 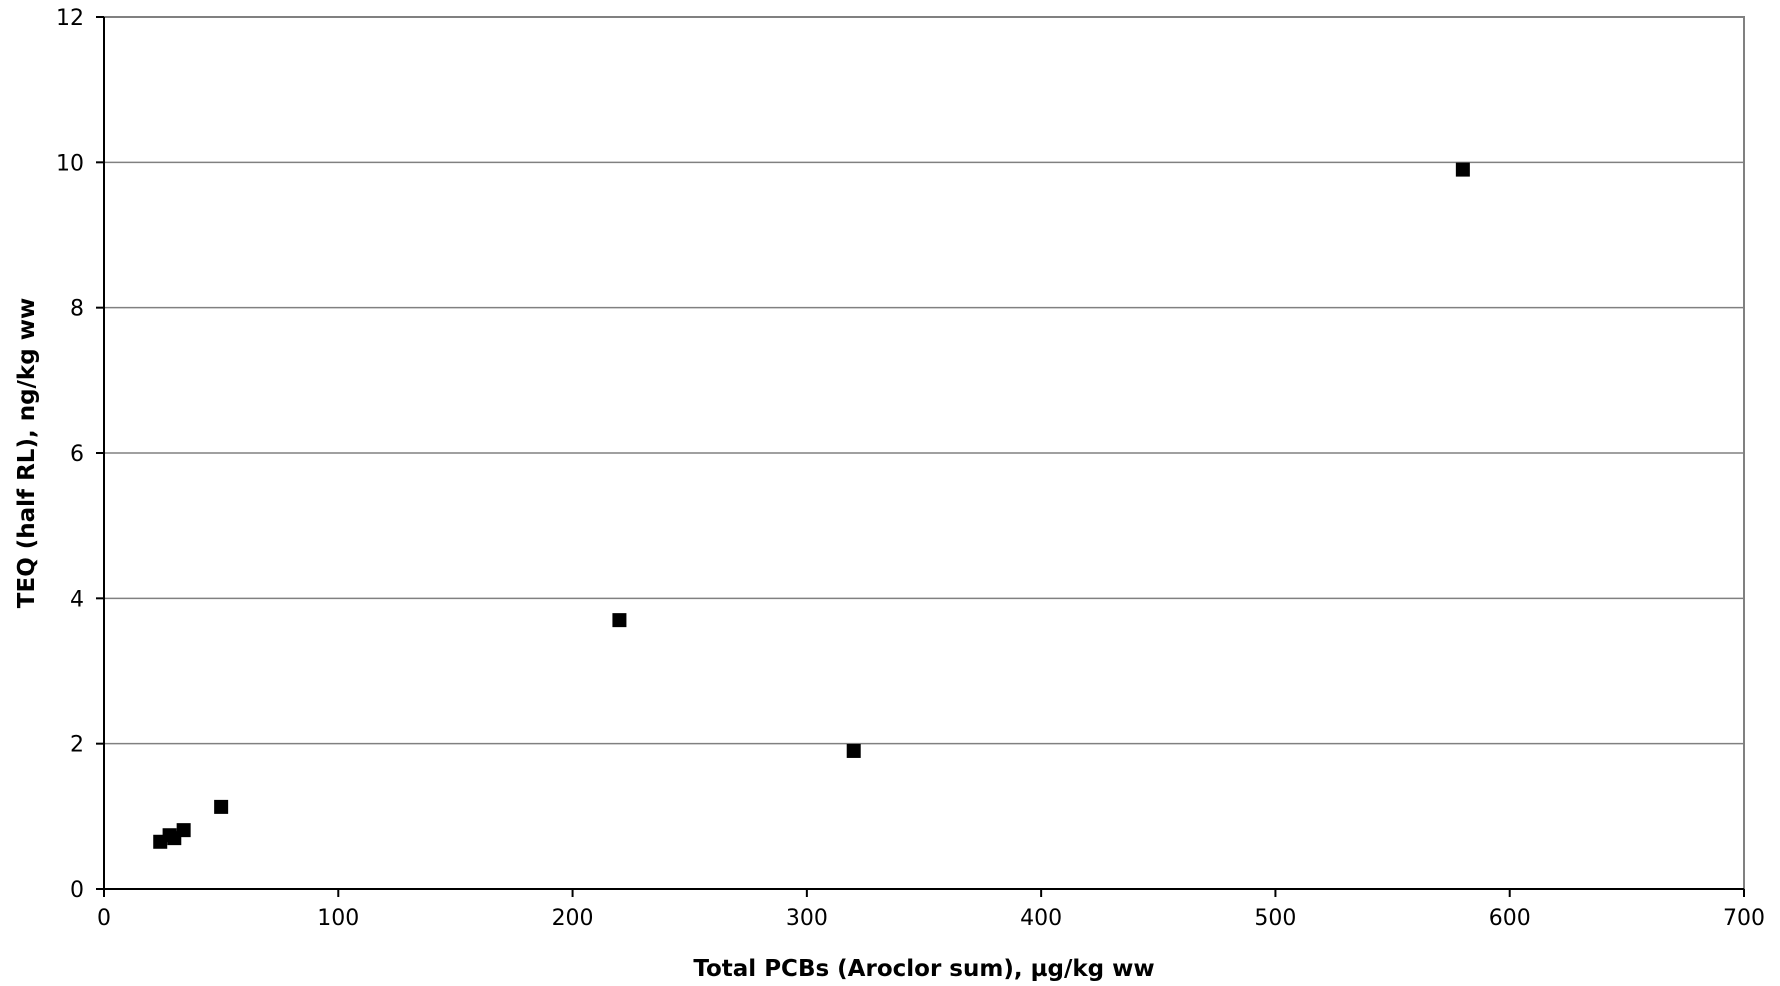 What do you see at coordinates (77, 454) in the screenshot?
I see `y-tick-label: 6` at bounding box center [77, 454].